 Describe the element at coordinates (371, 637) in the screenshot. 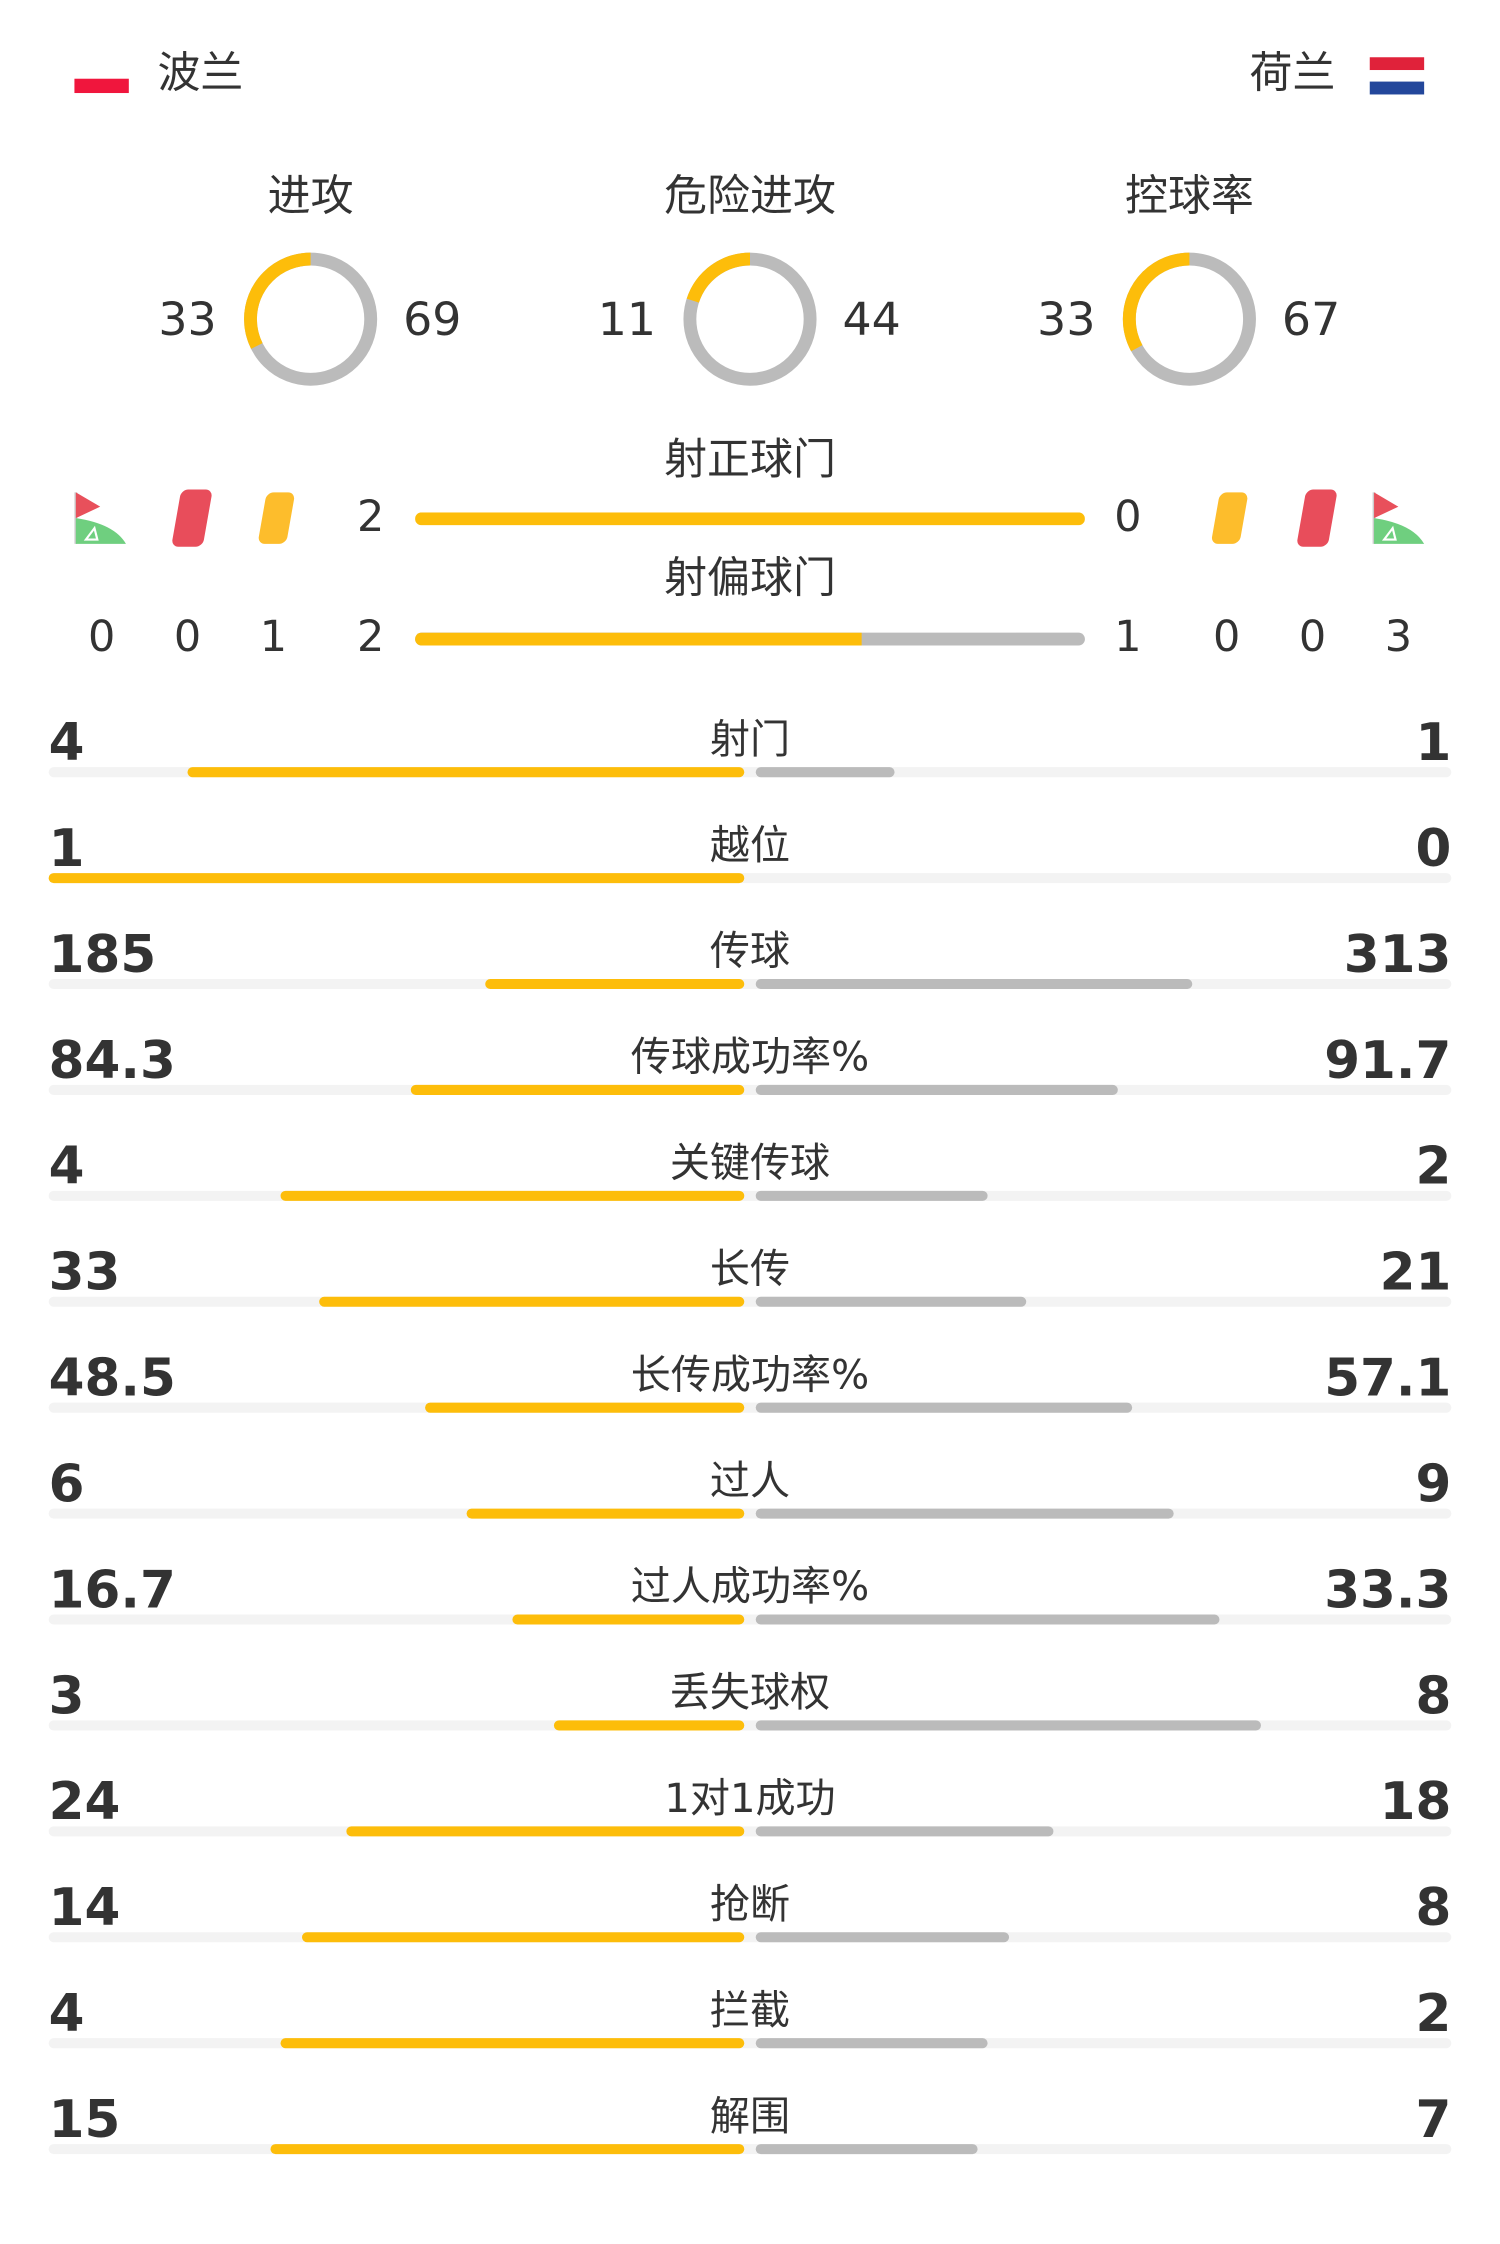

I see `home-shots-off: 2` at that location.